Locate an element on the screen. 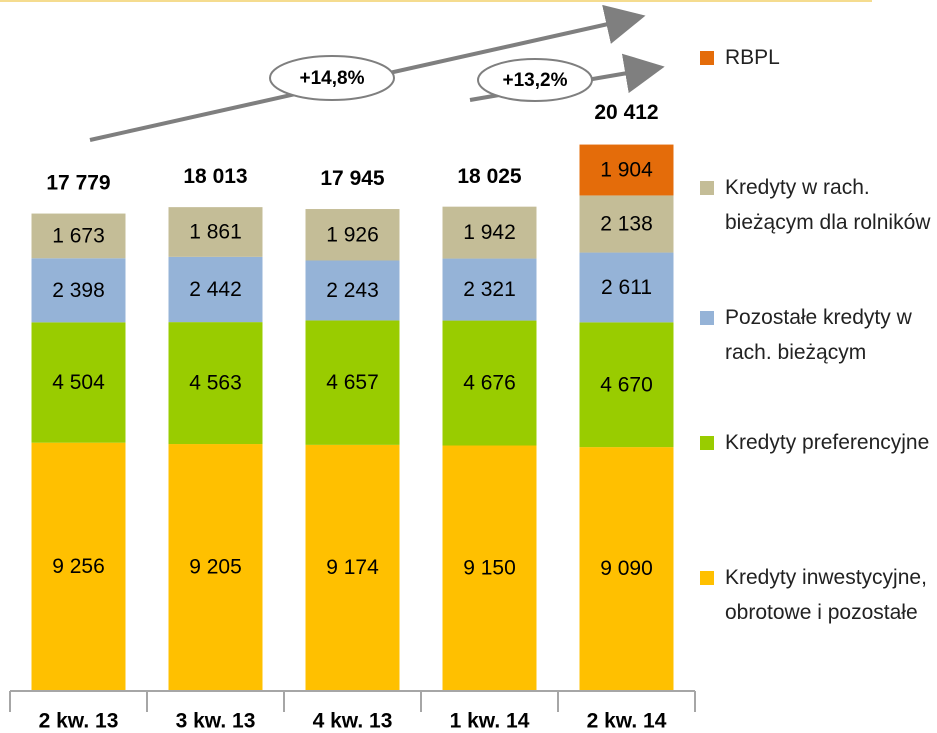 The width and height of the screenshot is (937, 733). annotation: +14,8% is located at coordinates (332, 78).